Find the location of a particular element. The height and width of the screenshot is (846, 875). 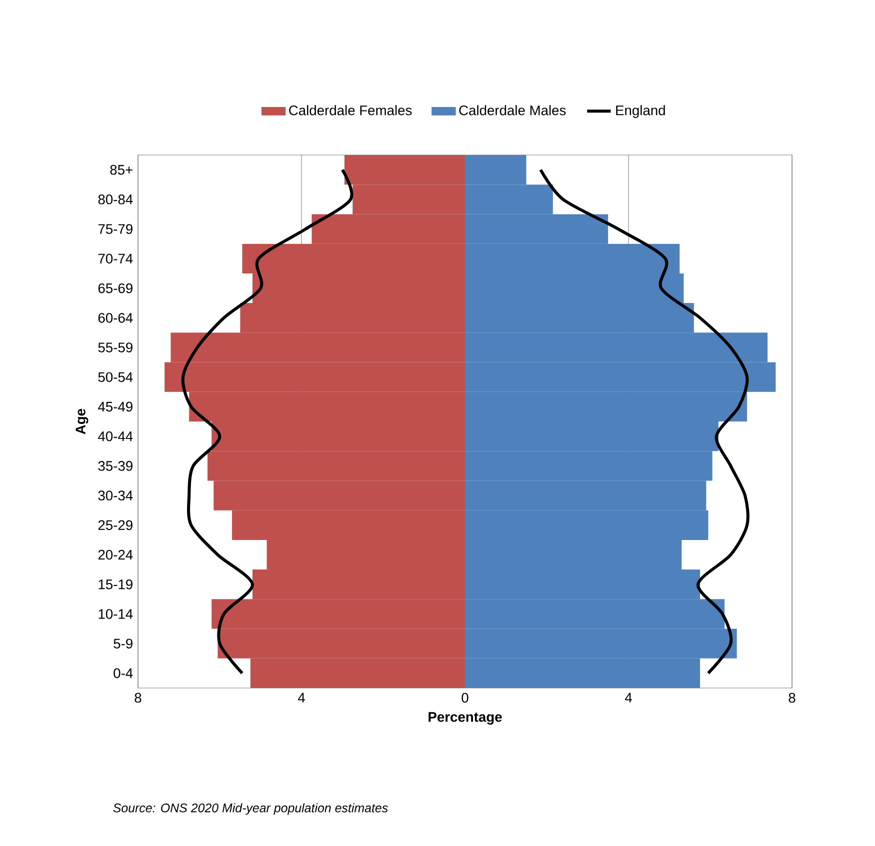

y-tick-label: 85+ is located at coordinates (121, 169).